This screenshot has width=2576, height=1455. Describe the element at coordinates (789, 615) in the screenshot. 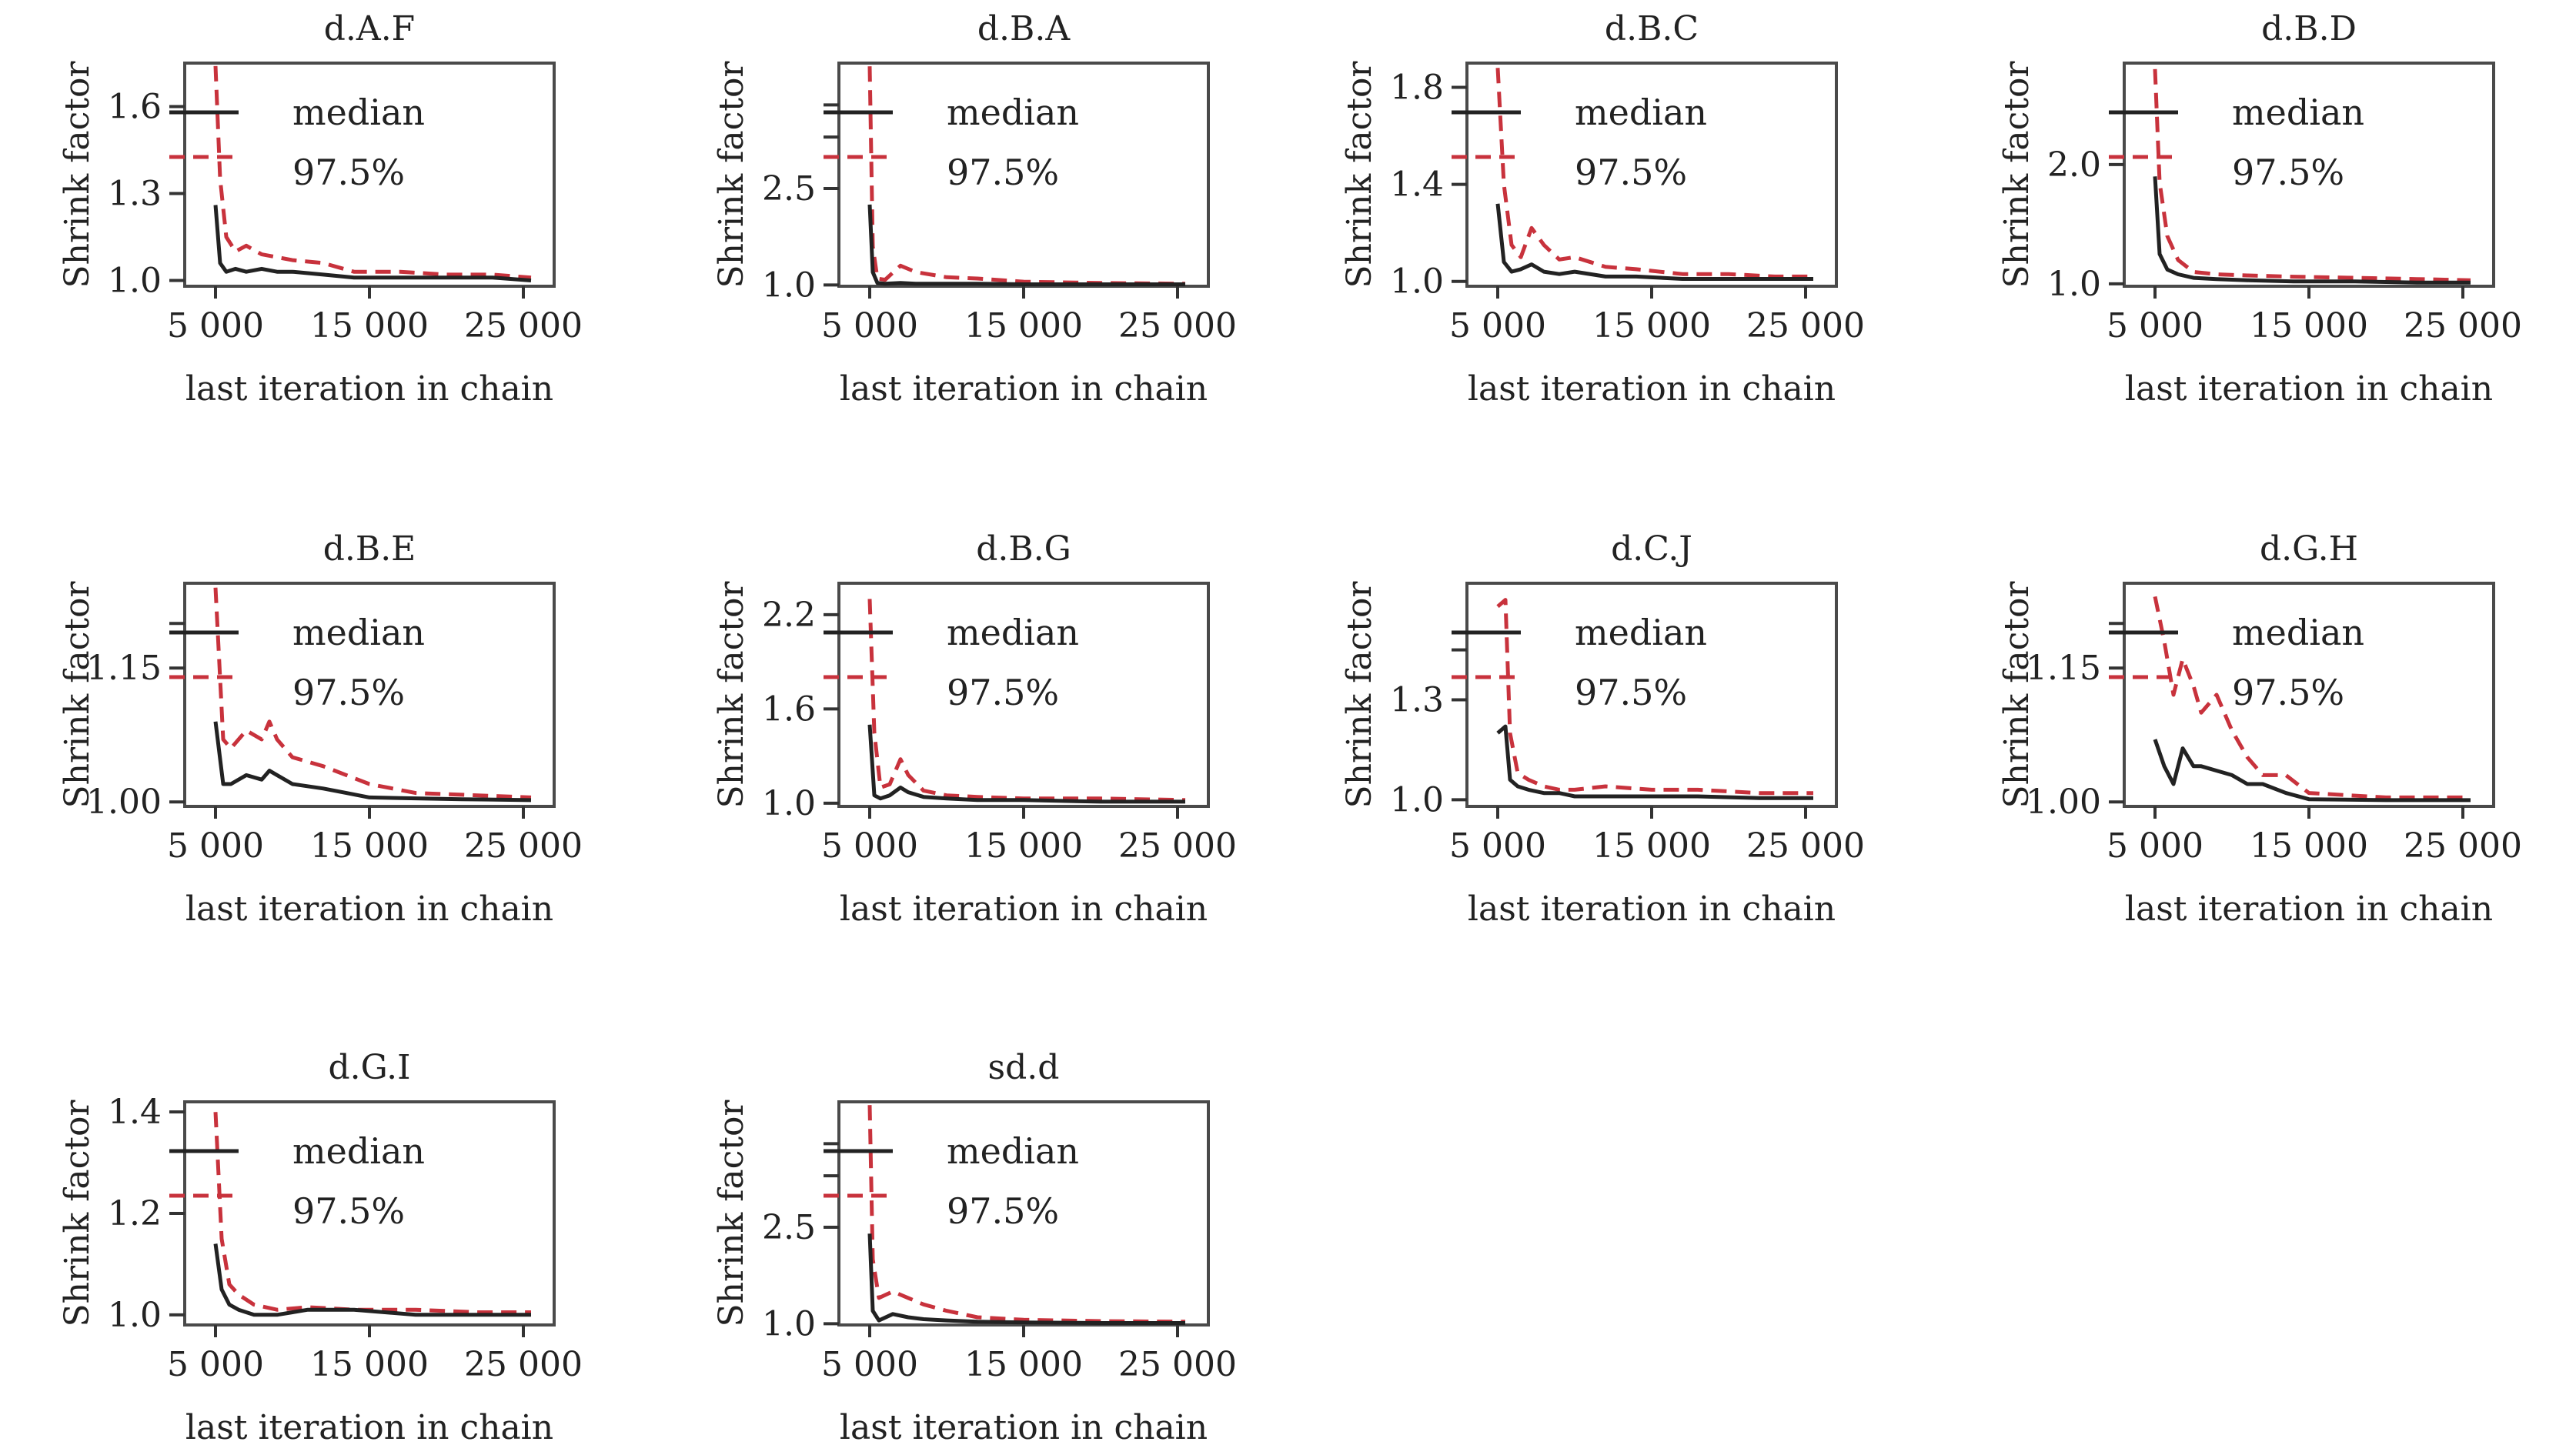

I see `y-tick-label: 2.2` at that location.